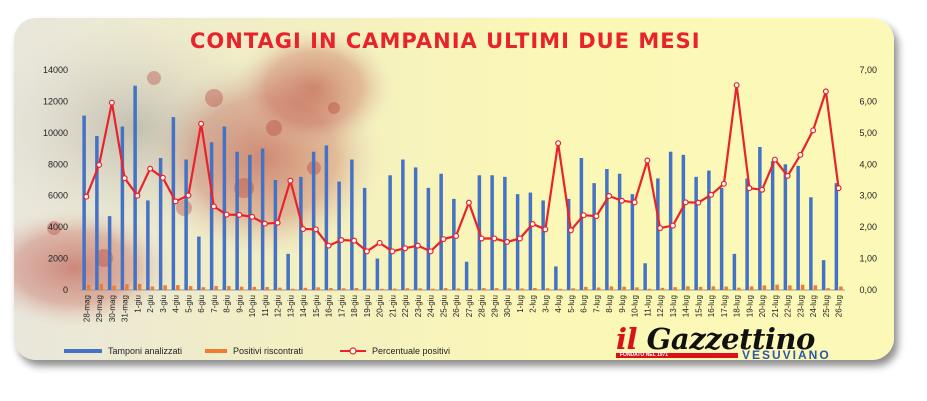  Describe the element at coordinates (609, 304) in the screenshot. I see `x-tick-label: 8-lug` at that location.